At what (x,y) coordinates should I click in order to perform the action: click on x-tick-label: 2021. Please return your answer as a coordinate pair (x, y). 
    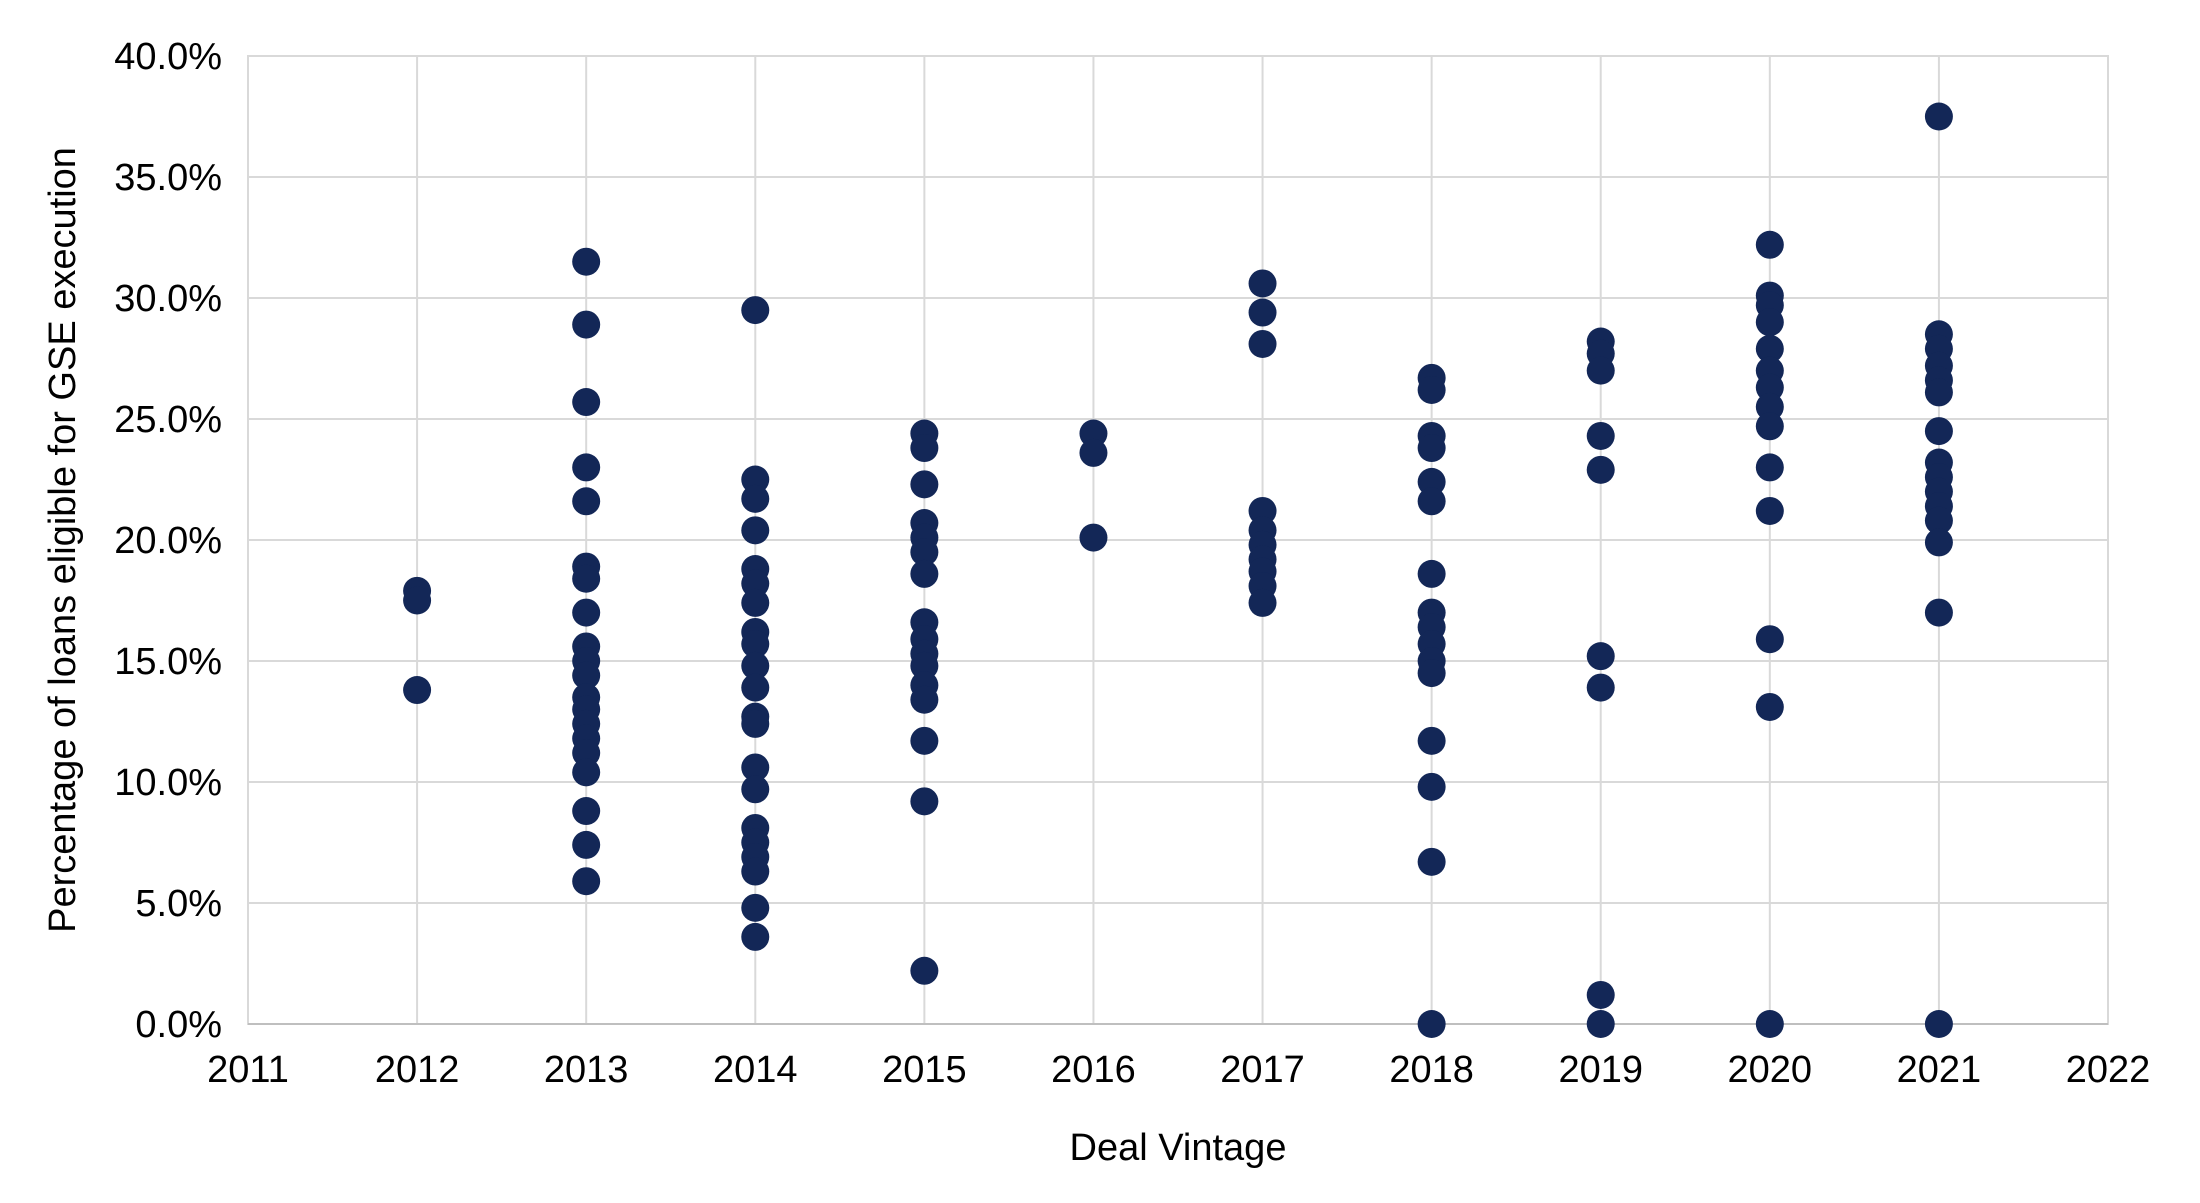
    Looking at the image, I should click on (1939, 1070).